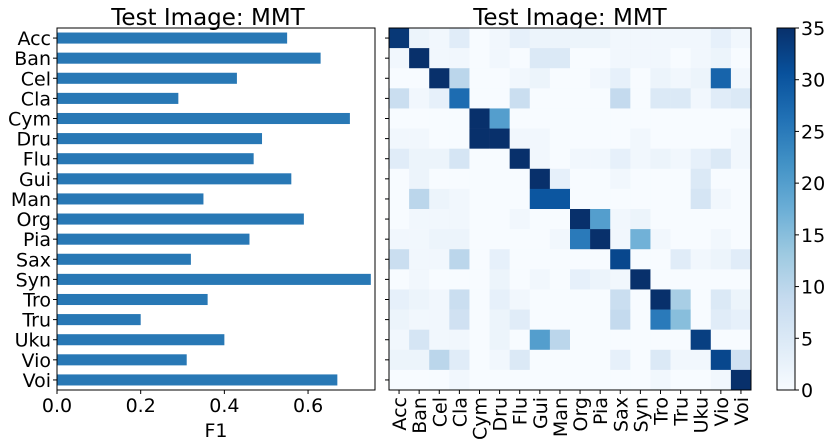 Image resolution: width=831 pixels, height=447 pixels. Describe the element at coordinates (800, 210) in the screenshot. I see `colorbar: 0 5 10 15 20 25 30 35` at that location.